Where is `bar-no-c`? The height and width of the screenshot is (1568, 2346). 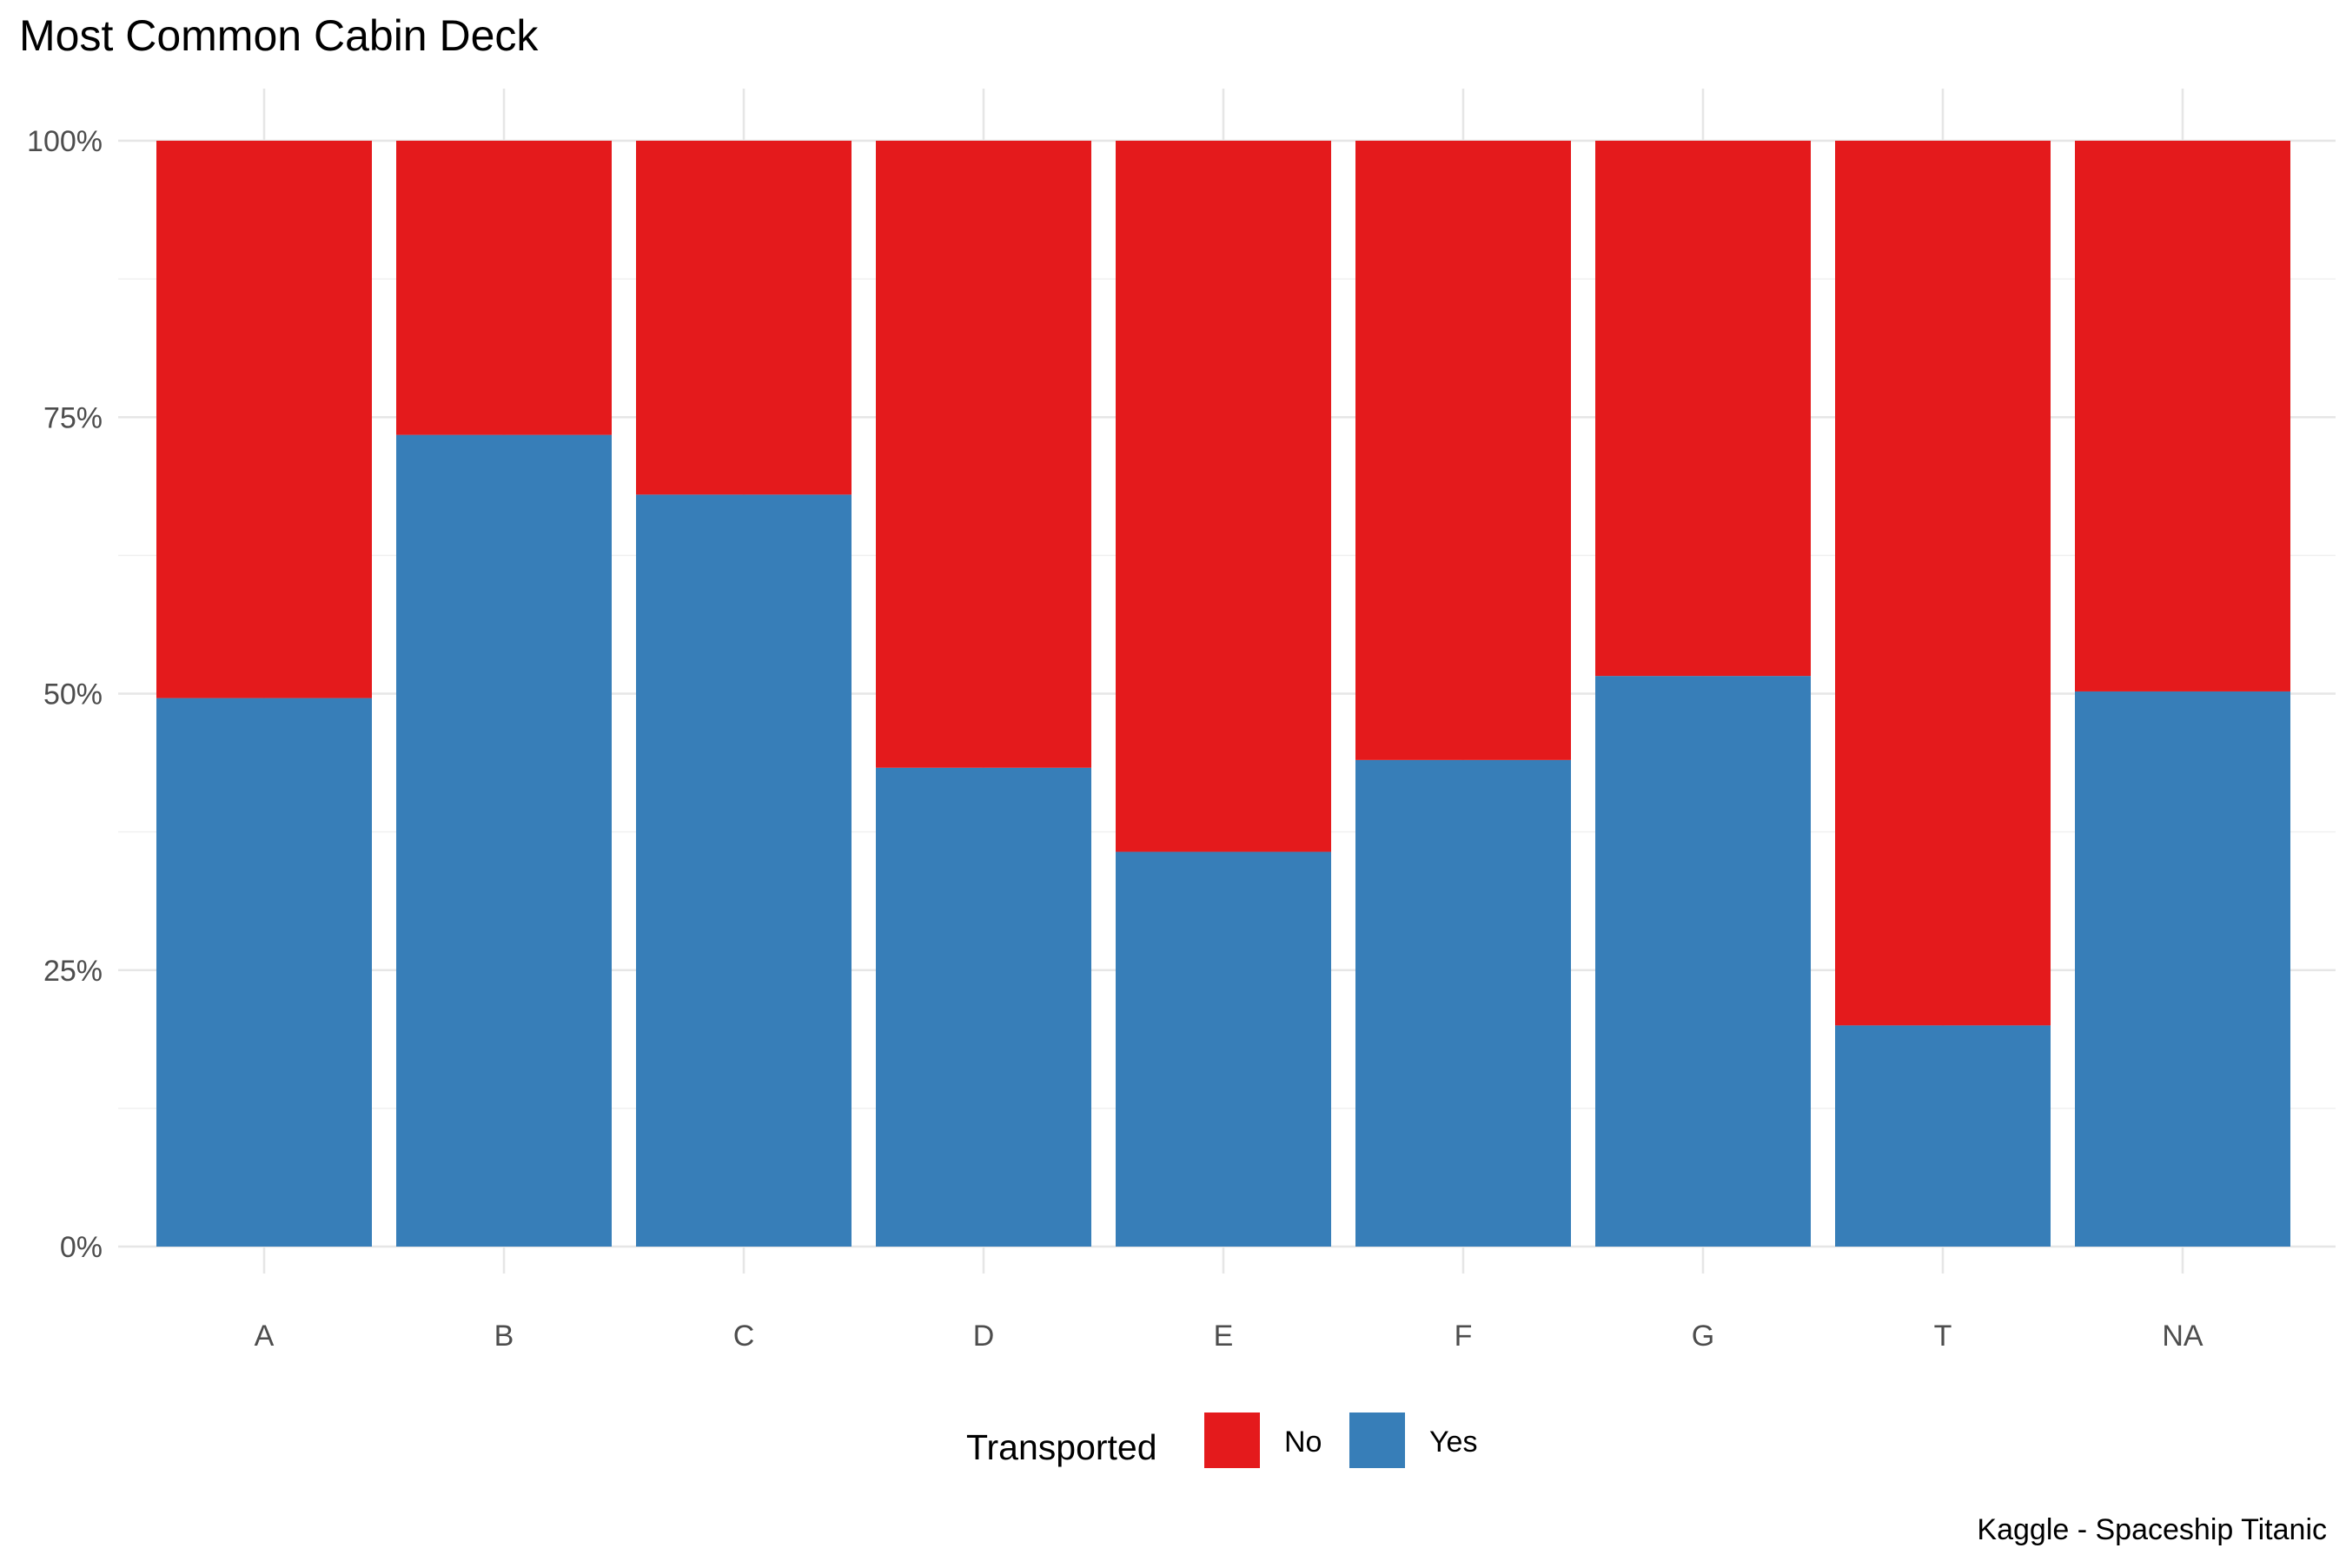 bar-no-c is located at coordinates (744, 318).